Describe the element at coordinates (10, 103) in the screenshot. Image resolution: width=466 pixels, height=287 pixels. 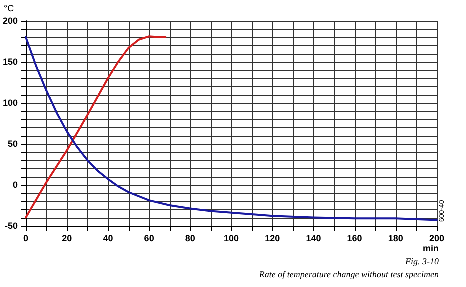
I see `y-tick-label: 100` at that location.